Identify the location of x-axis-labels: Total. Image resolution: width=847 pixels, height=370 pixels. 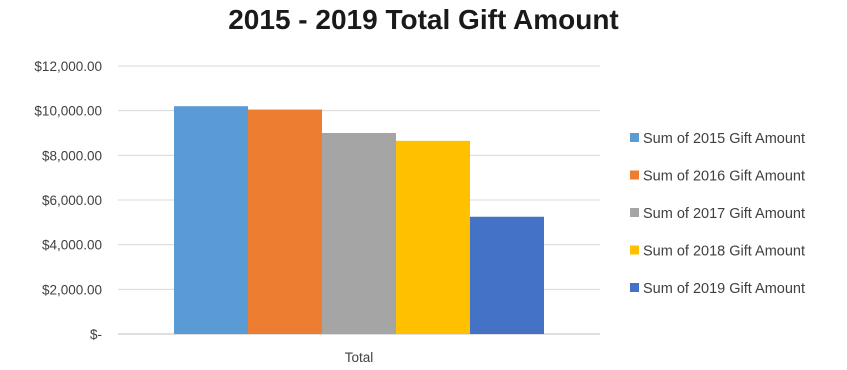
(359, 357).